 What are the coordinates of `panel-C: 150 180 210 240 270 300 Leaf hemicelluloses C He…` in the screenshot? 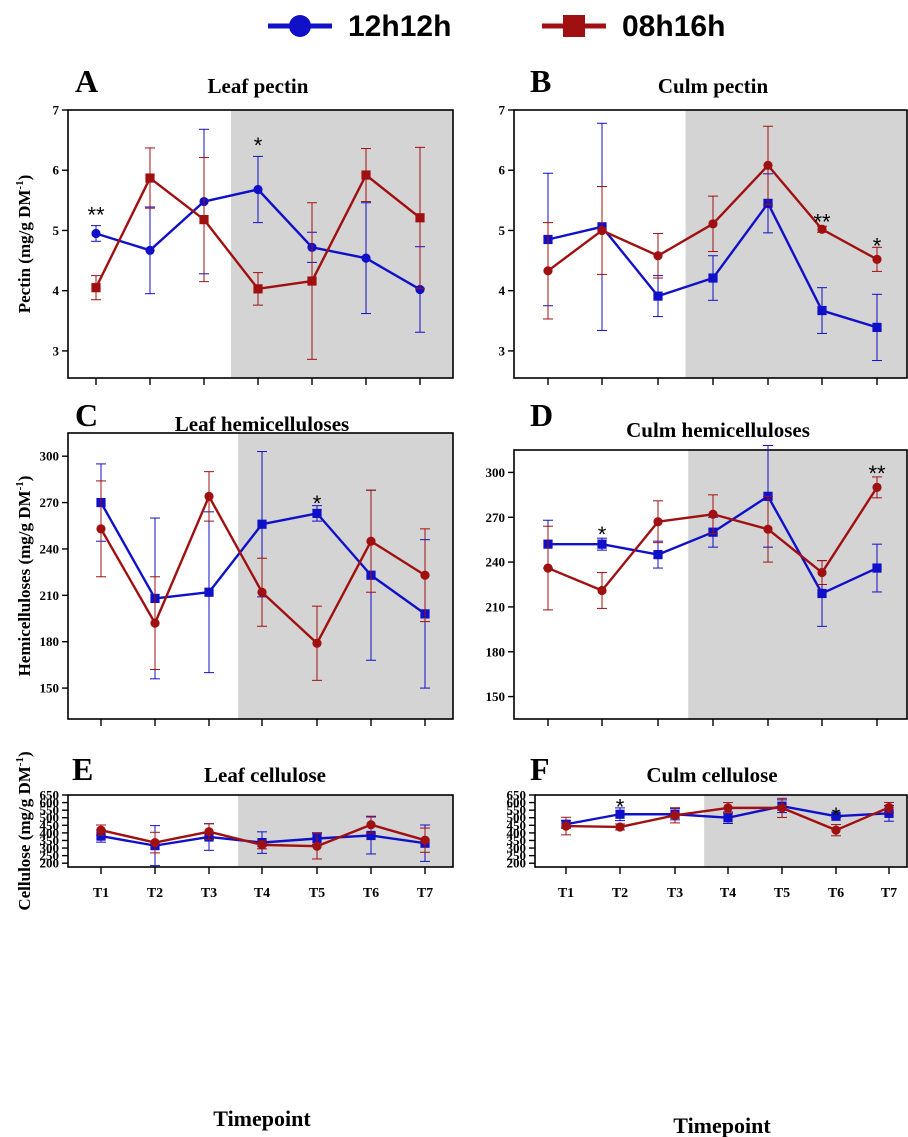 It's located at (234, 561).